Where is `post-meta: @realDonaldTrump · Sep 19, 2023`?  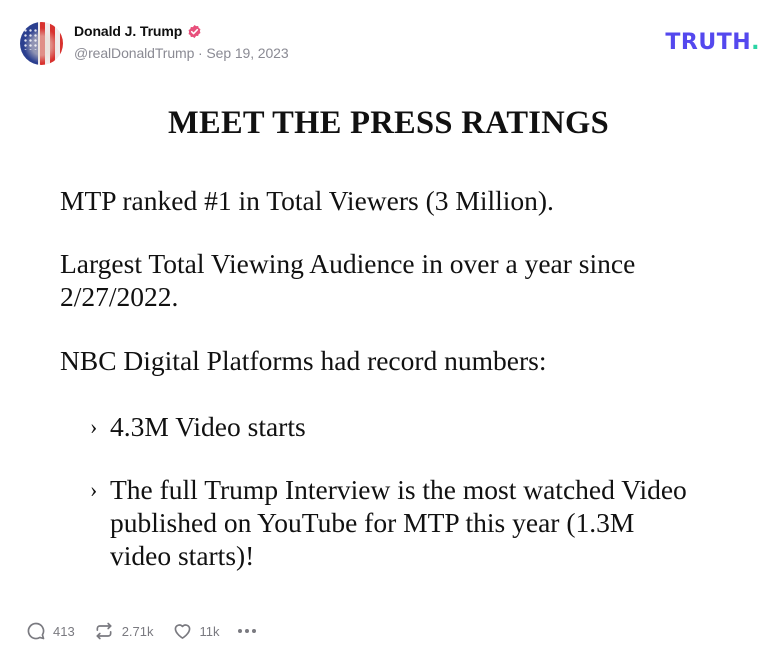 post-meta: @realDonaldTrump · Sep 19, 2023 is located at coordinates (181, 53).